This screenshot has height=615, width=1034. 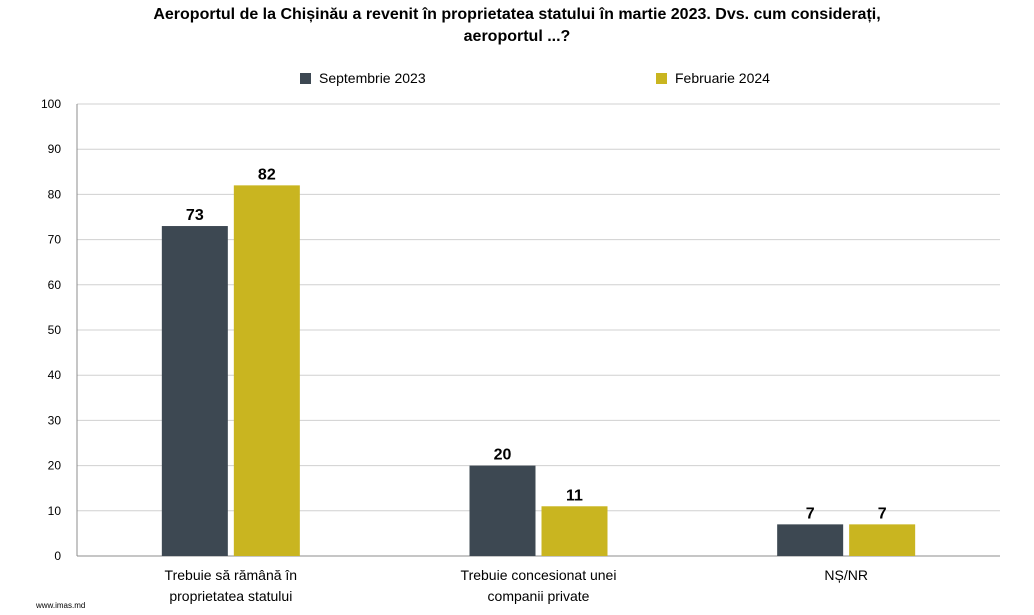 What do you see at coordinates (51, 104) in the screenshot?
I see `y-tick-label: 100` at bounding box center [51, 104].